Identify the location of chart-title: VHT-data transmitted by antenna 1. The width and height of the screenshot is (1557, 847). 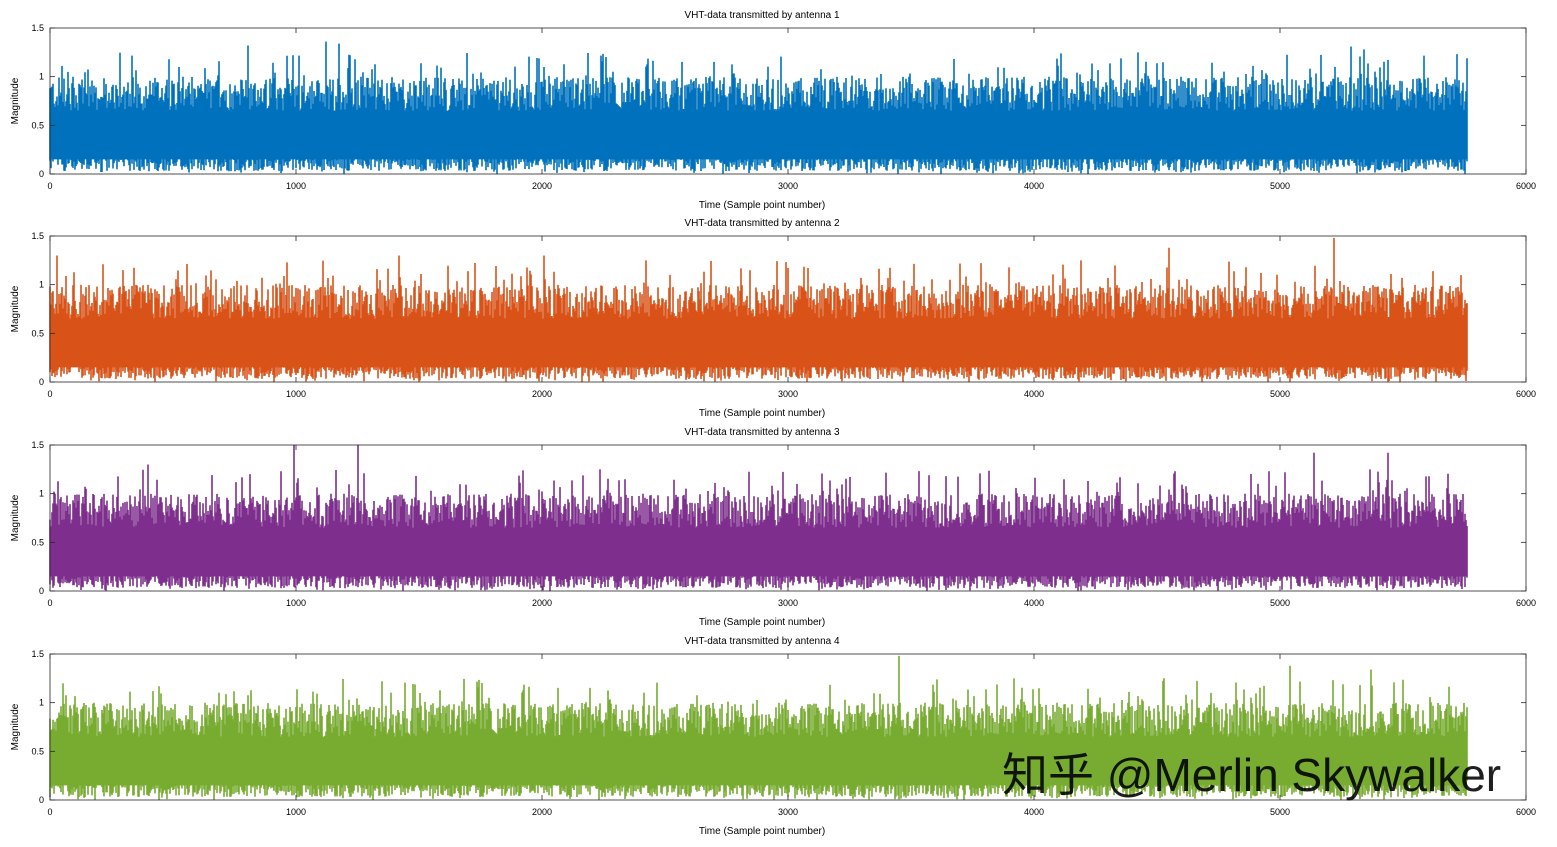
(762, 15).